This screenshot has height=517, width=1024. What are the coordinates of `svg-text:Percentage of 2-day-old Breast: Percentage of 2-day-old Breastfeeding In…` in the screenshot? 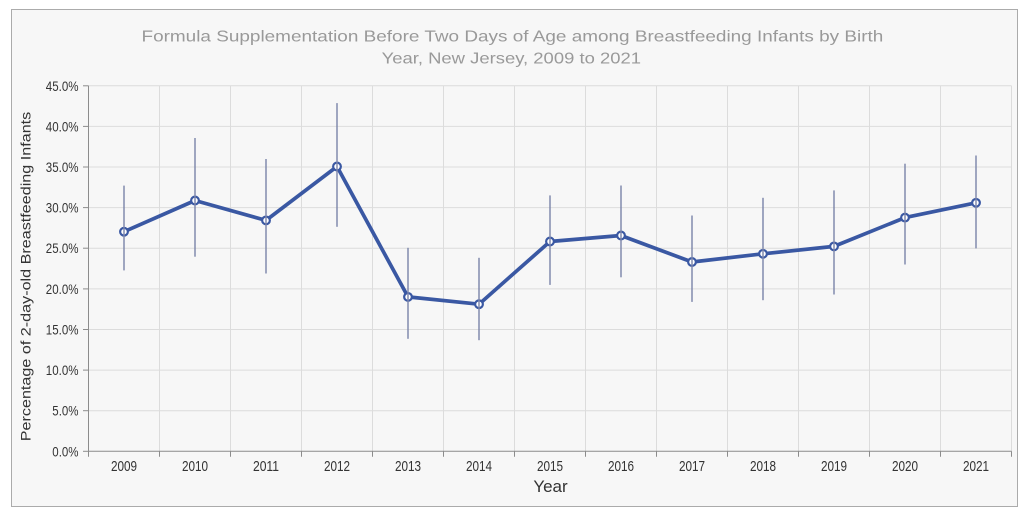 It's located at (26, 277).